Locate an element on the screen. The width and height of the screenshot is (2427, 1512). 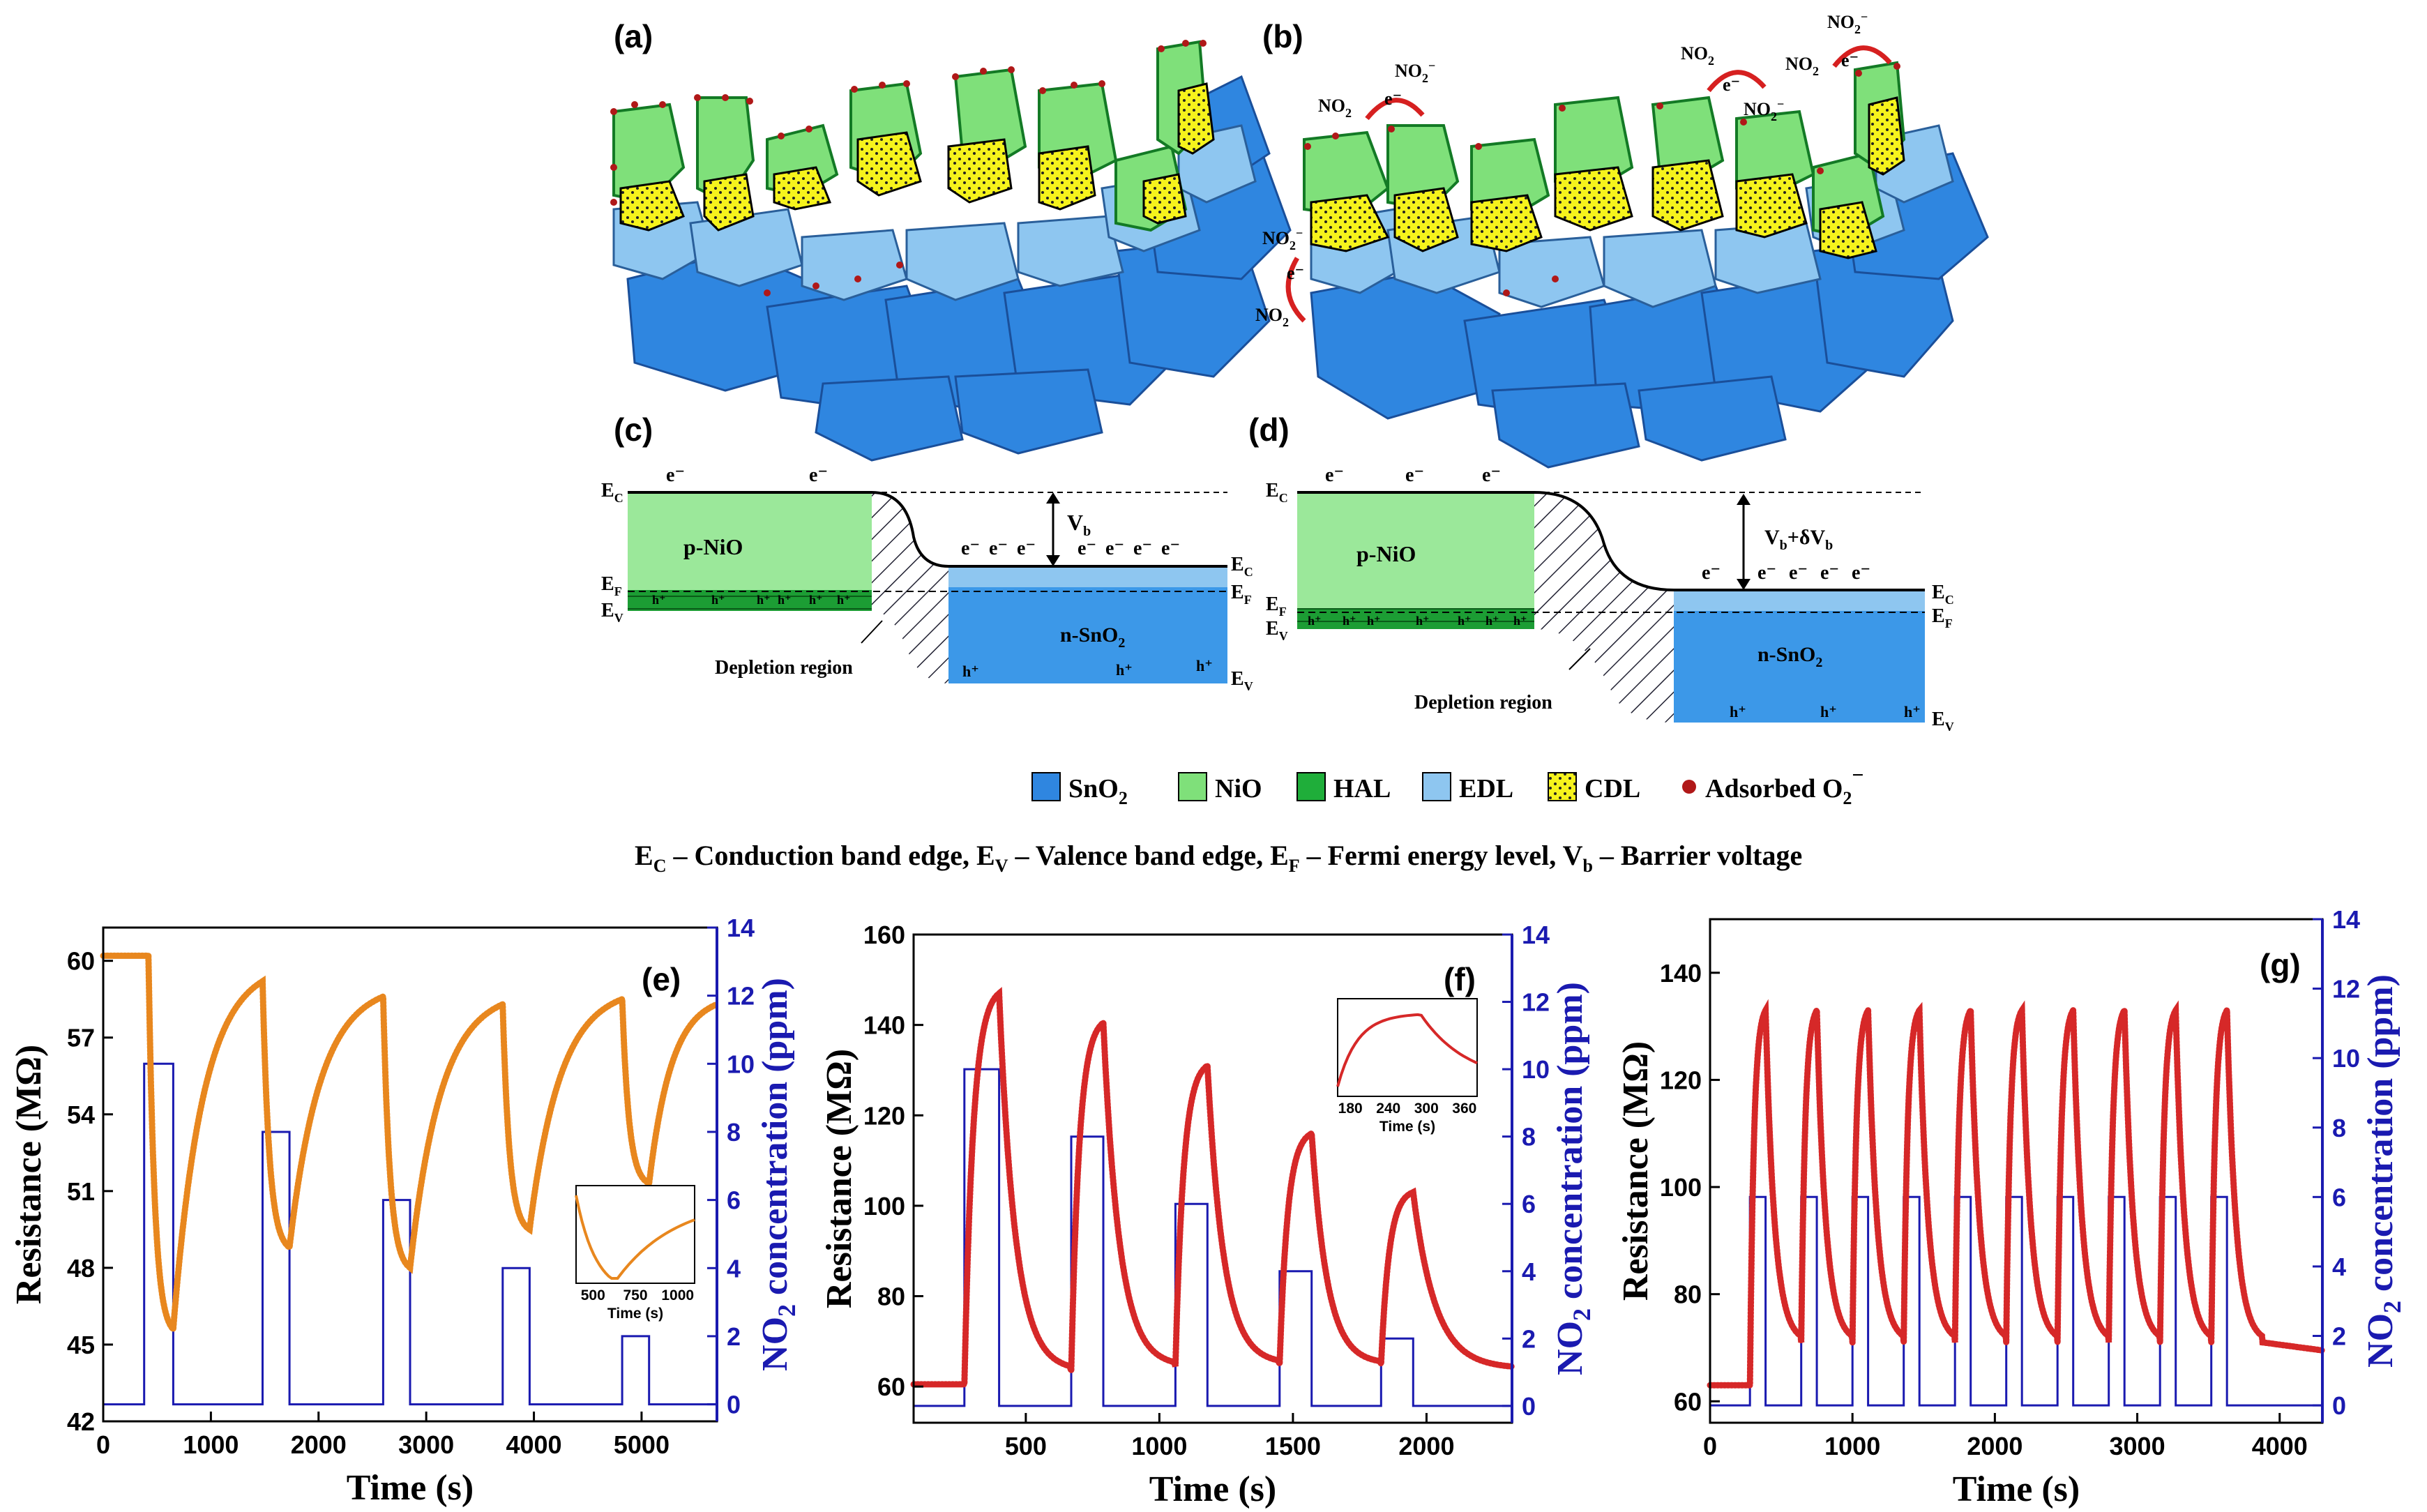
y-tick-label: 80 is located at coordinates (1688, 1294).